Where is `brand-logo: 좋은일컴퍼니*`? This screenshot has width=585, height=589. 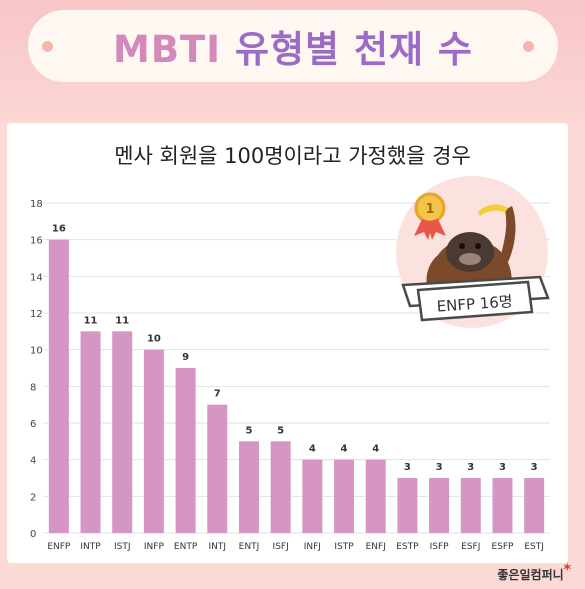 brand-logo: 좋은일컴퍼니* is located at coordinates (534, 572).